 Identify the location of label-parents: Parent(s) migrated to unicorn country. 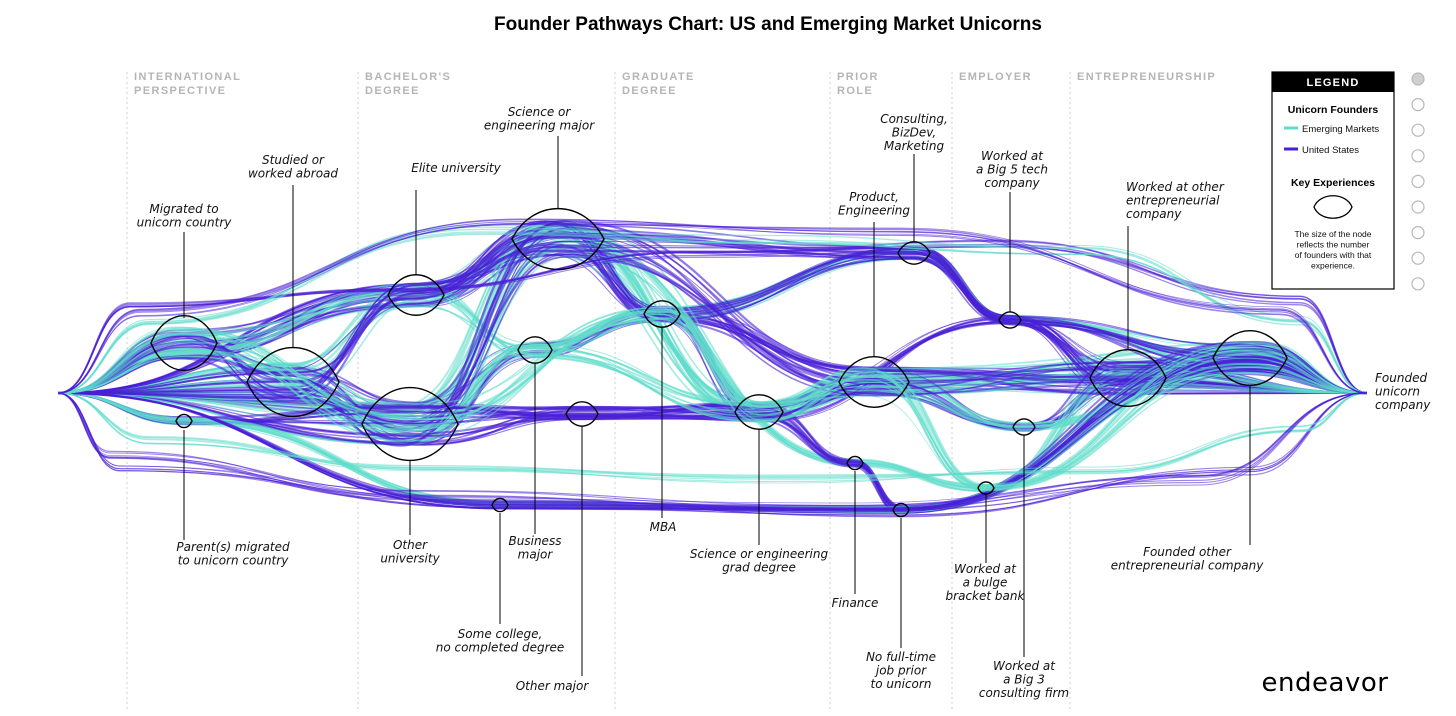
(233, 554).